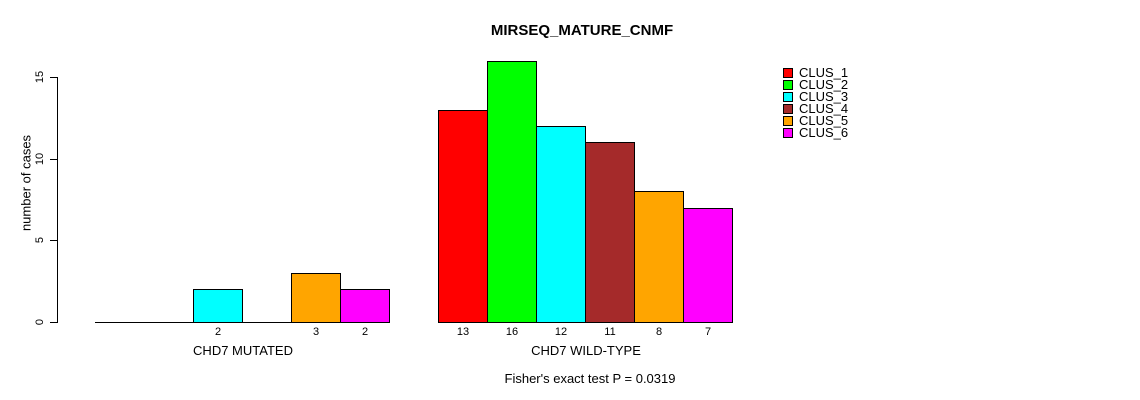 The height and width of the screenshot is (400, 1140). I want to click on bar-clus_6-mutated, so click(365, 306).